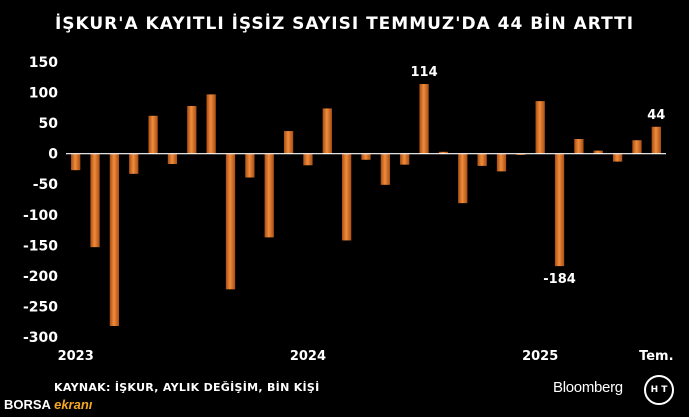 The width and height of the screenshot is (689, 417). What do you see at coordinates (40, 246) in the screenshot?
I see `y-tick-label: -150` at bounding box center [40, 246].